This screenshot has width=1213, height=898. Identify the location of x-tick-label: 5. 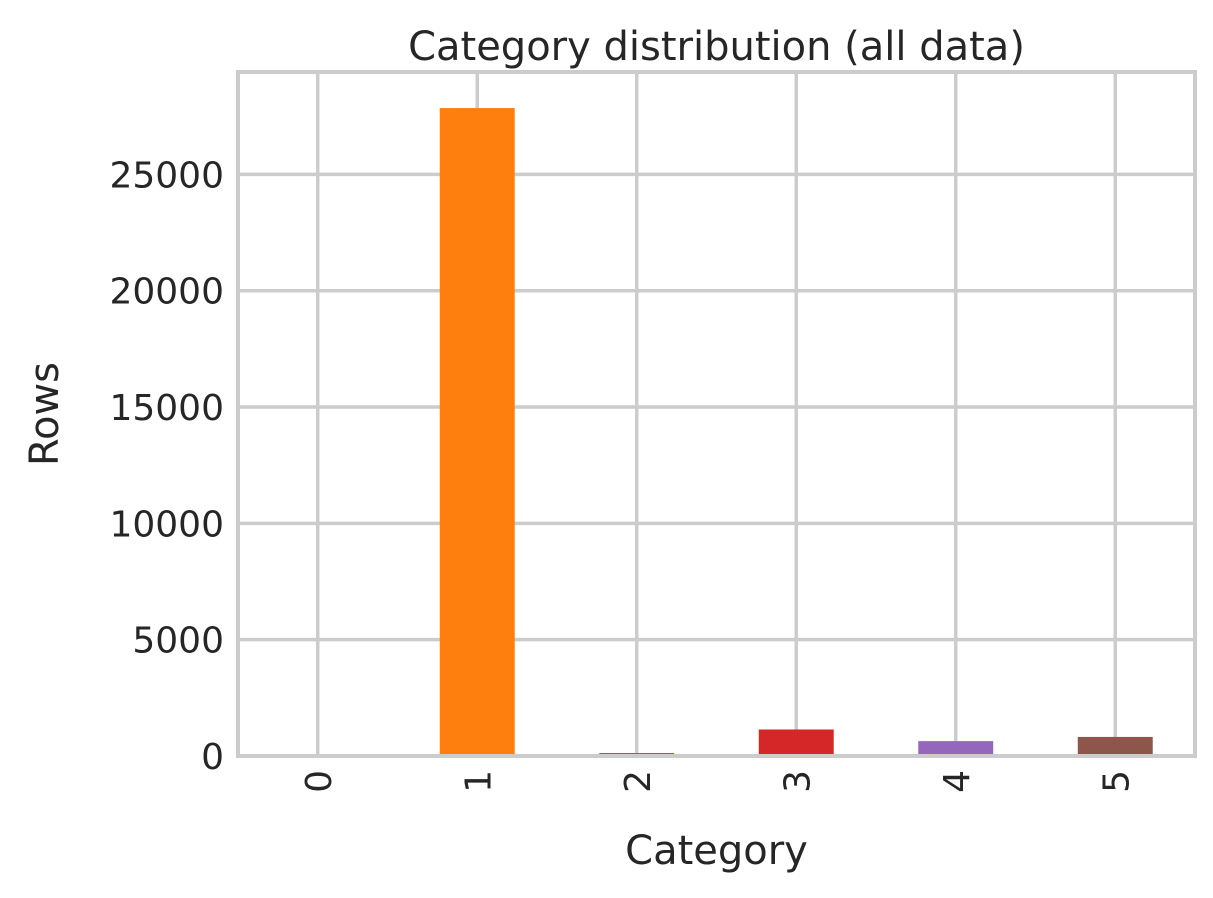
(1116, 781).